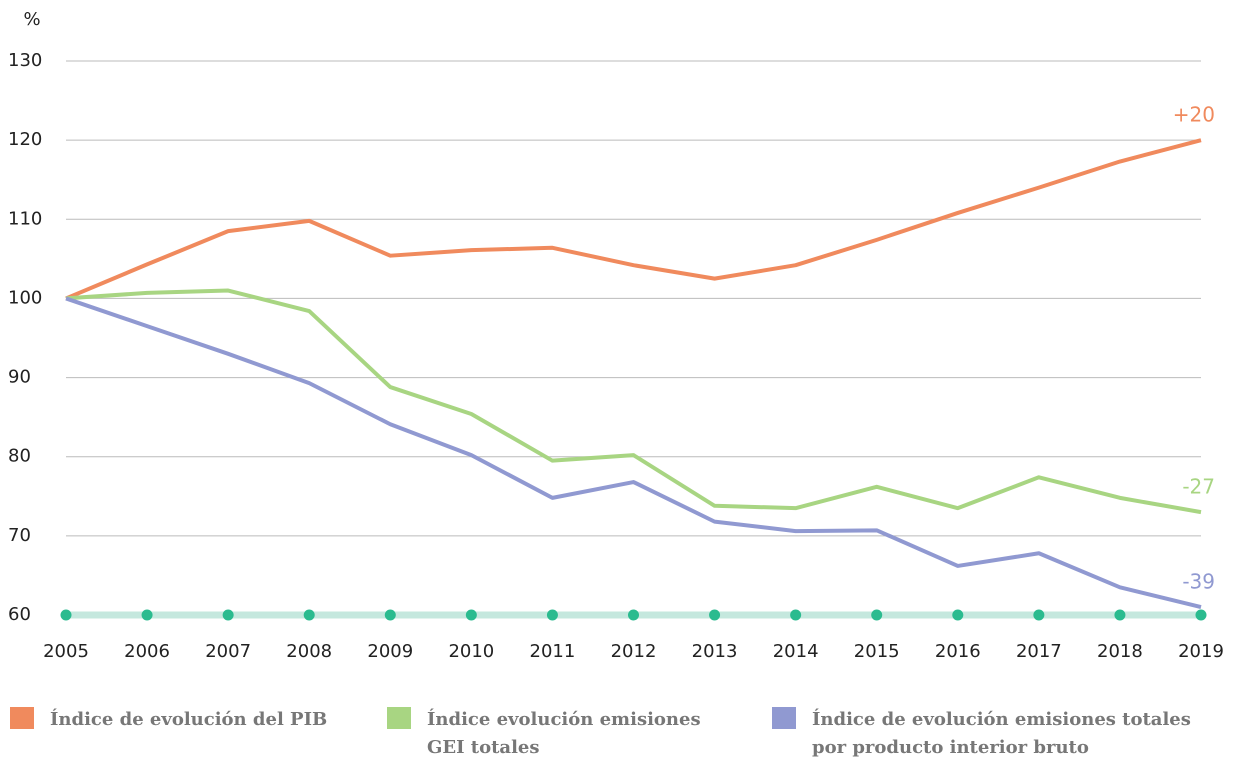 This screenshot has width=1238, height=767. Describe the element at coordinates (25, 297) in the screenshot. I see `y-tick-label: 100` at that location.